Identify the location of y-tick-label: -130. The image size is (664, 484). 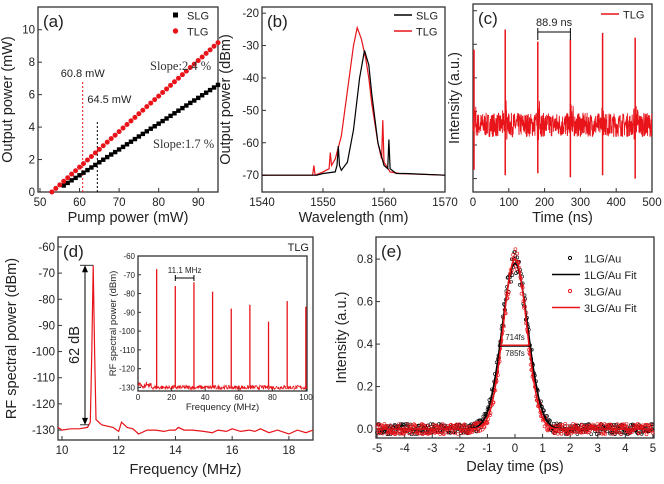
(127, 387).